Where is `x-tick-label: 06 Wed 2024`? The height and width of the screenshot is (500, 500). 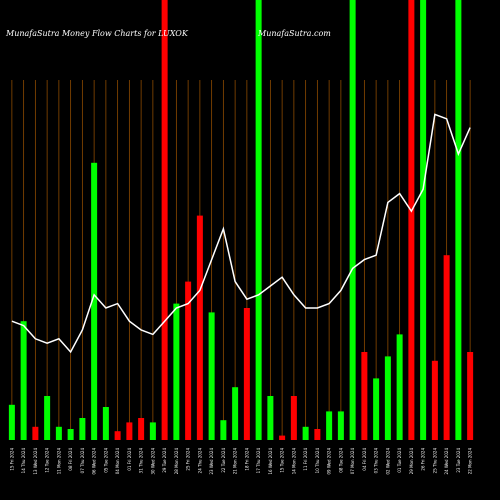 x-tick-label: 06 Wed 2024 is located at coordinates (94, 461).